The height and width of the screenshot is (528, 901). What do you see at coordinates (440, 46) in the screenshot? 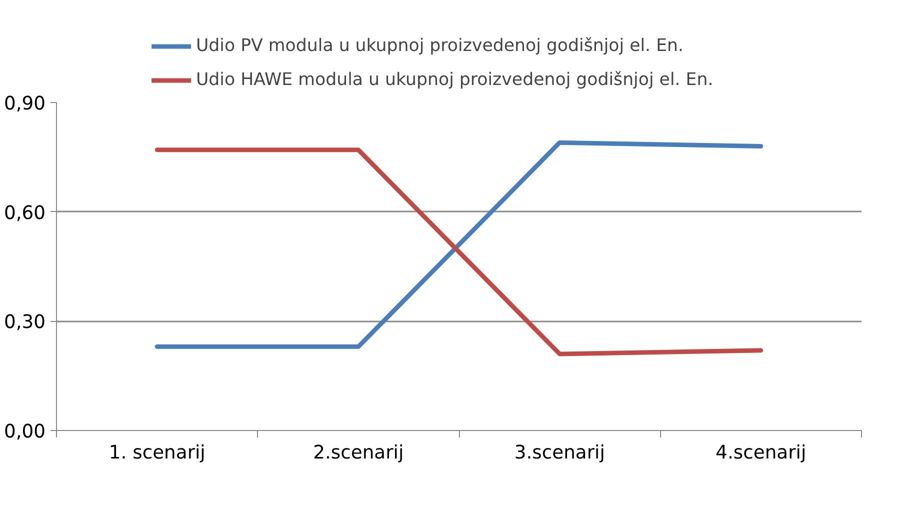
I see `legend-label: Udio PV modula u ukupnoj proizvedenoj godišnjoj el. En.` at bounding box center [440, 46].